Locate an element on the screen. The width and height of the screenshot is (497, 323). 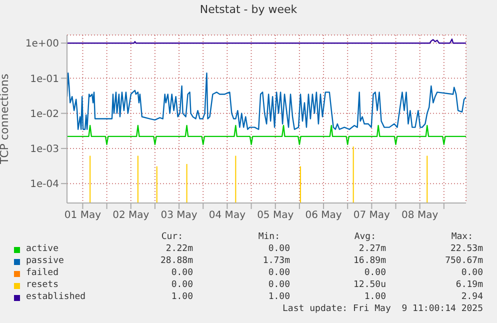
x-tick-label: 07 May is located at coordinates (371, 216).